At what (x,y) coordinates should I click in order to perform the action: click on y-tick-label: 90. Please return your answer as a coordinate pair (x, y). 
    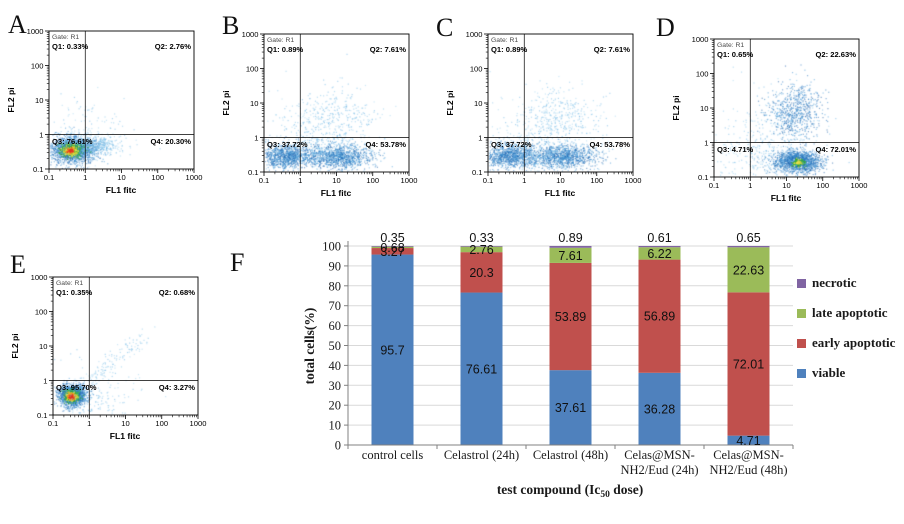
    Looking at the image, I should click on (335, 266).